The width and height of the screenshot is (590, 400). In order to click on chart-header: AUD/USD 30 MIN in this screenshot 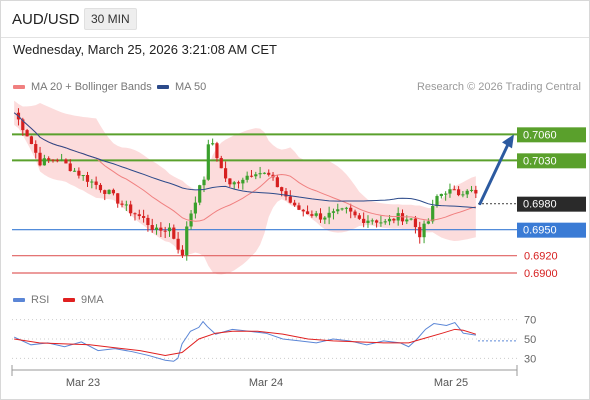, I will do `click(295, 19)`.